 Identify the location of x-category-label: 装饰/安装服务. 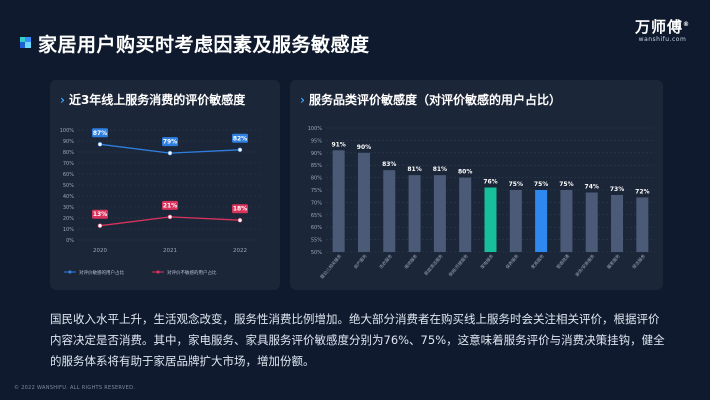
(584, 265).